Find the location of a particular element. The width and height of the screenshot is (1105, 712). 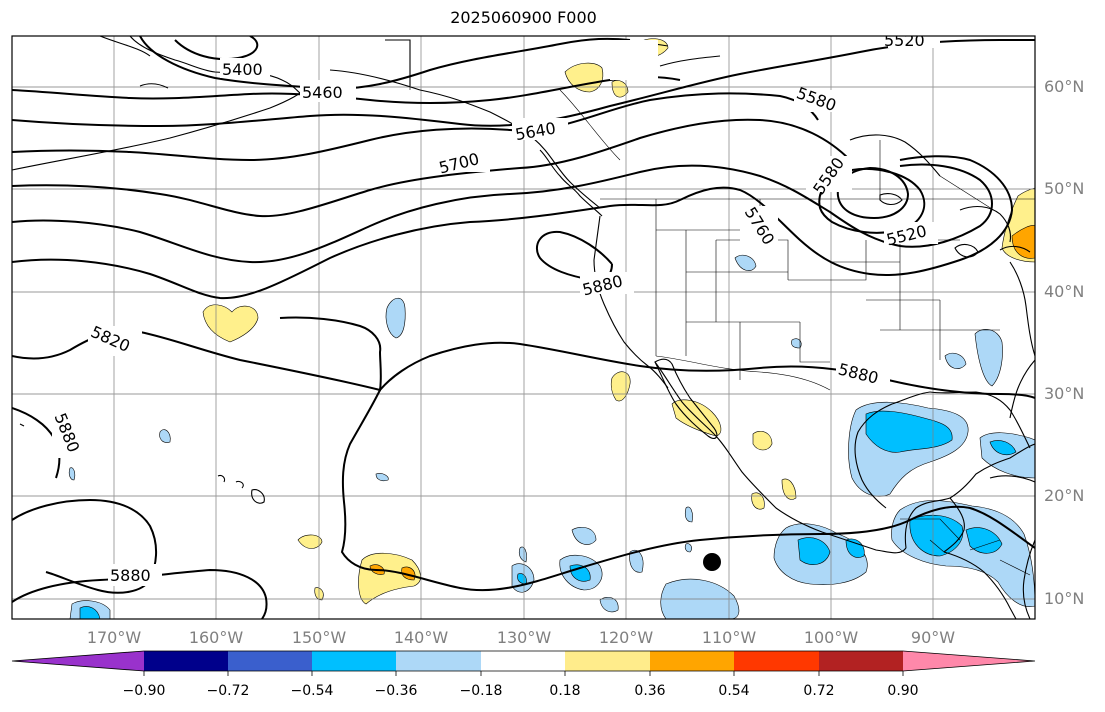

lat-label: 60°N is located at coordinates (1064, 86).